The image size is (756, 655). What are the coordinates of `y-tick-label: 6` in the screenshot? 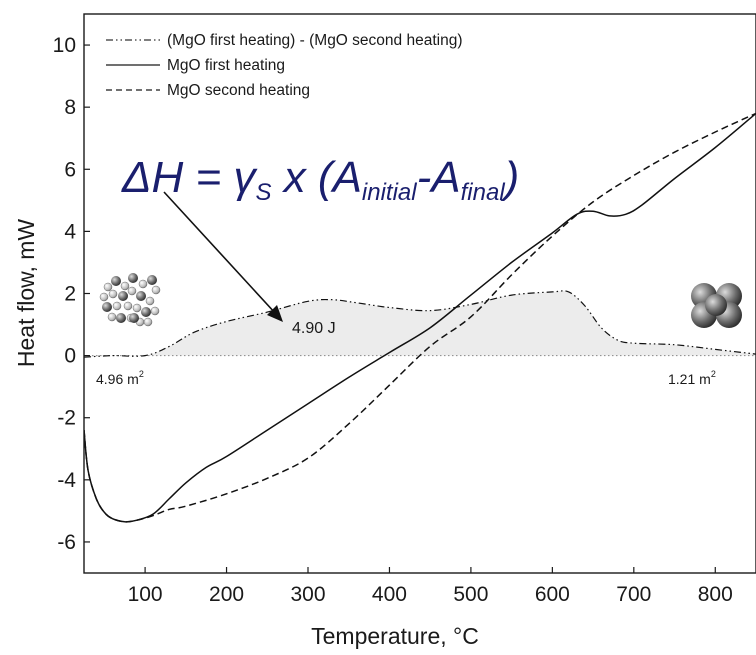 It's located at (70, 169).